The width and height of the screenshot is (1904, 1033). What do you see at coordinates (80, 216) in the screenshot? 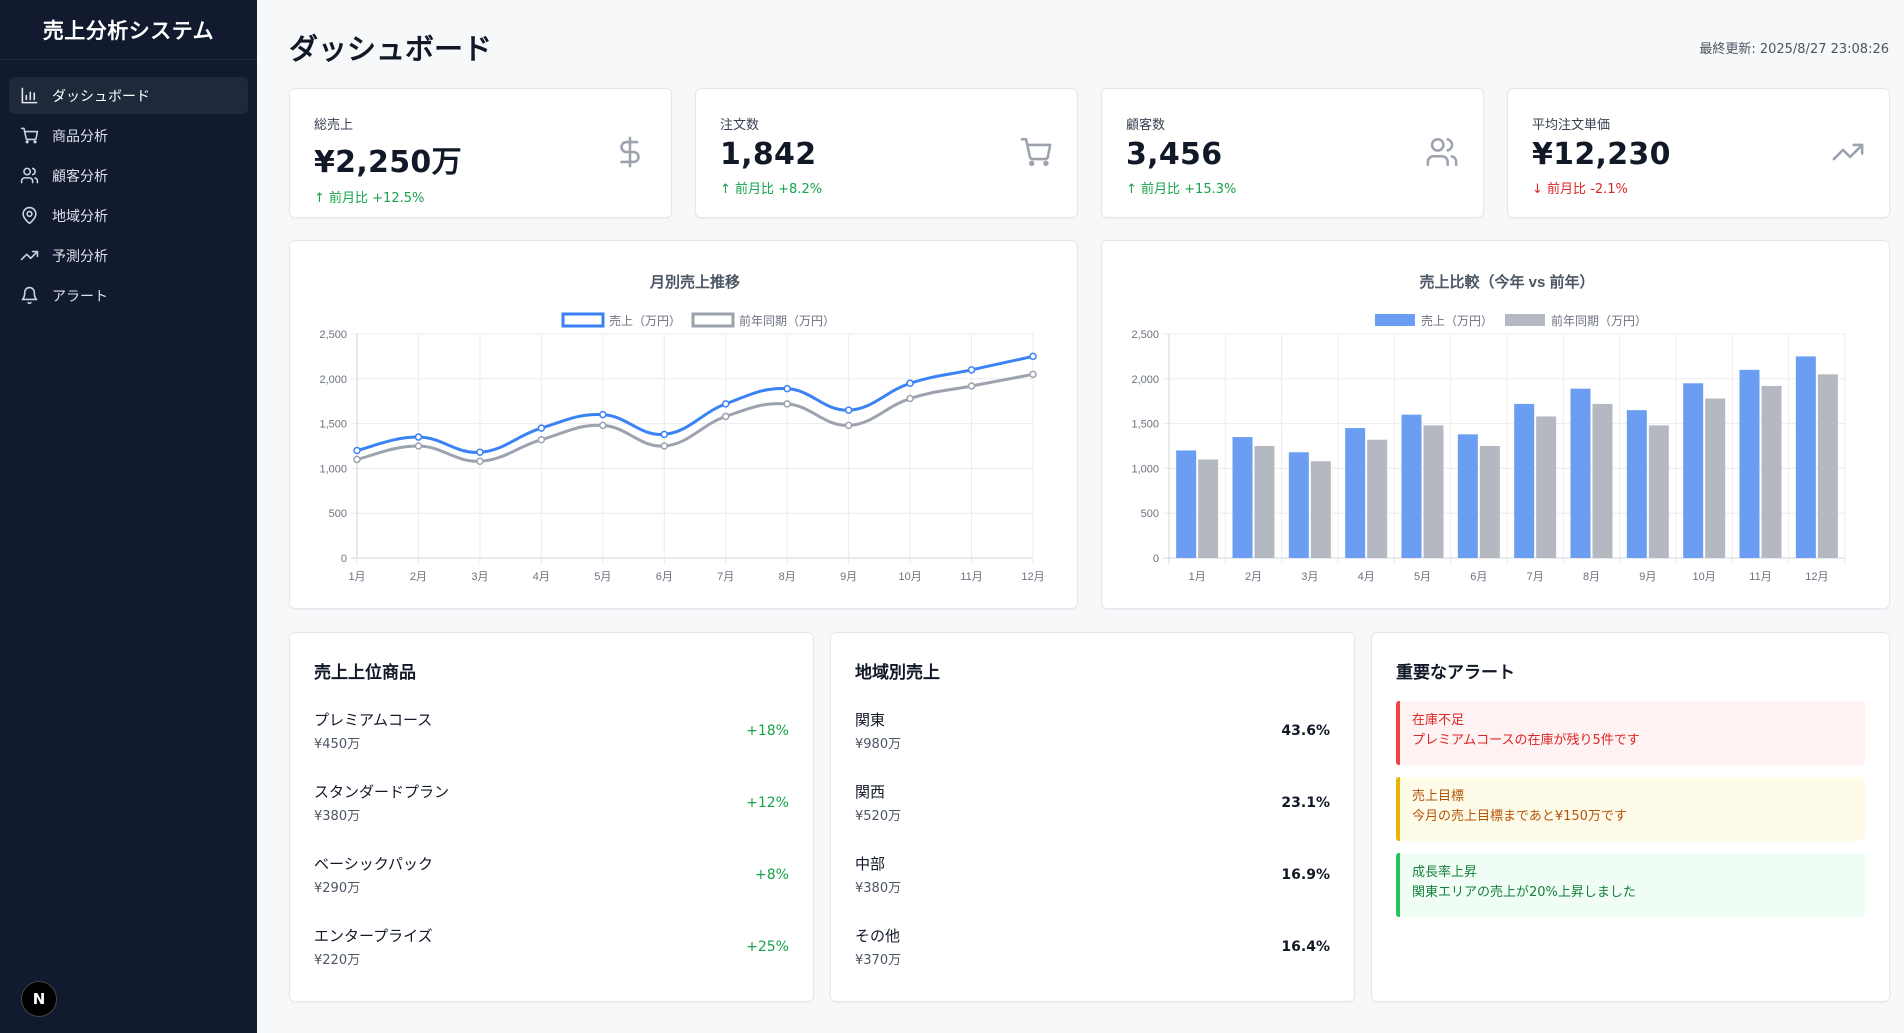
I see `sidebar-item-label: 地域分析` at bounding box center [80, 216].